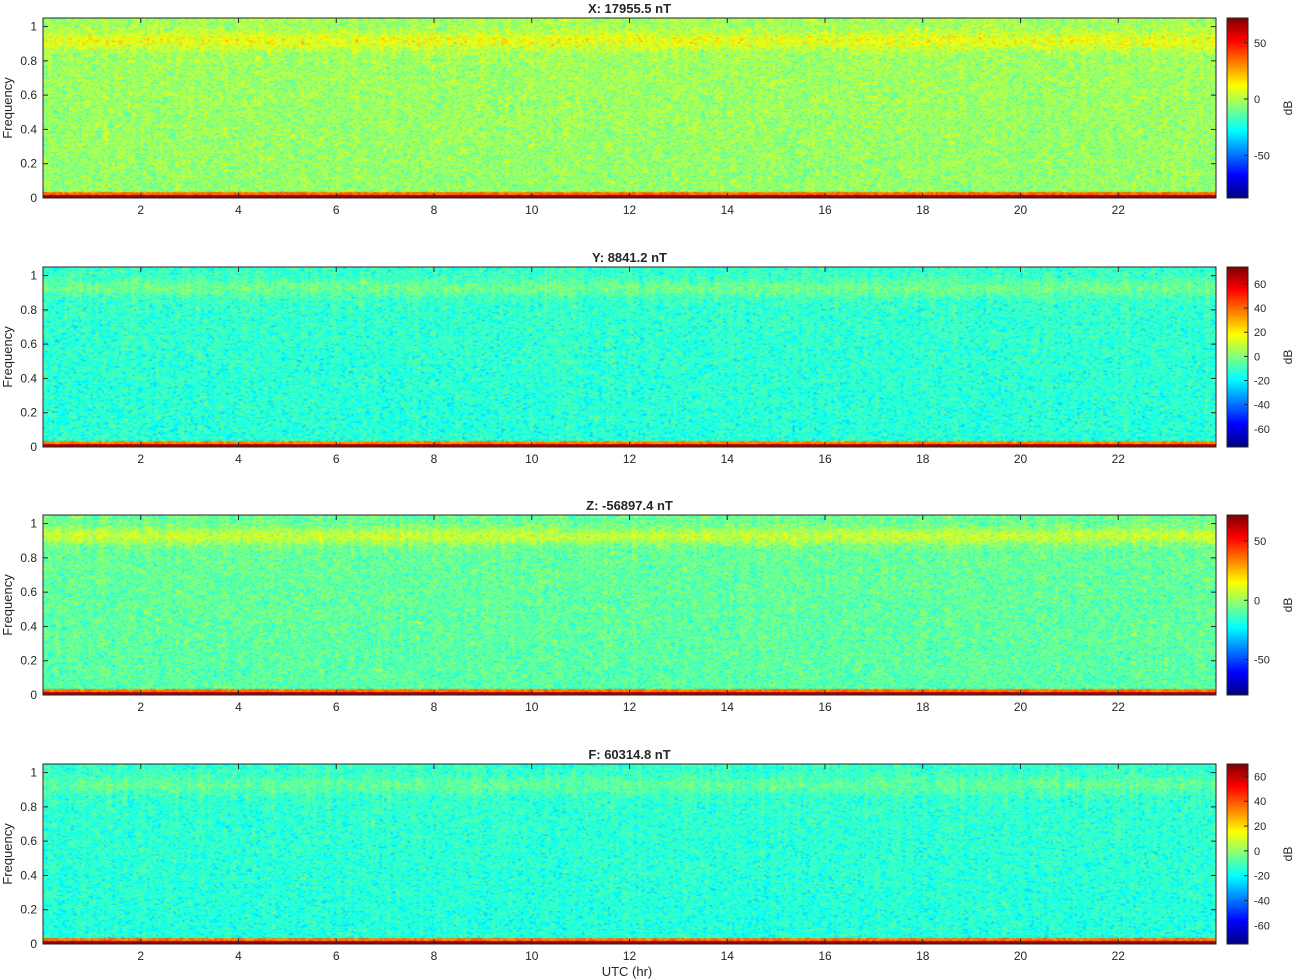 This screenshot has height=980, width=1297. I want to click on figure-x-axis-label: UTC (hr), so click(627, 971).